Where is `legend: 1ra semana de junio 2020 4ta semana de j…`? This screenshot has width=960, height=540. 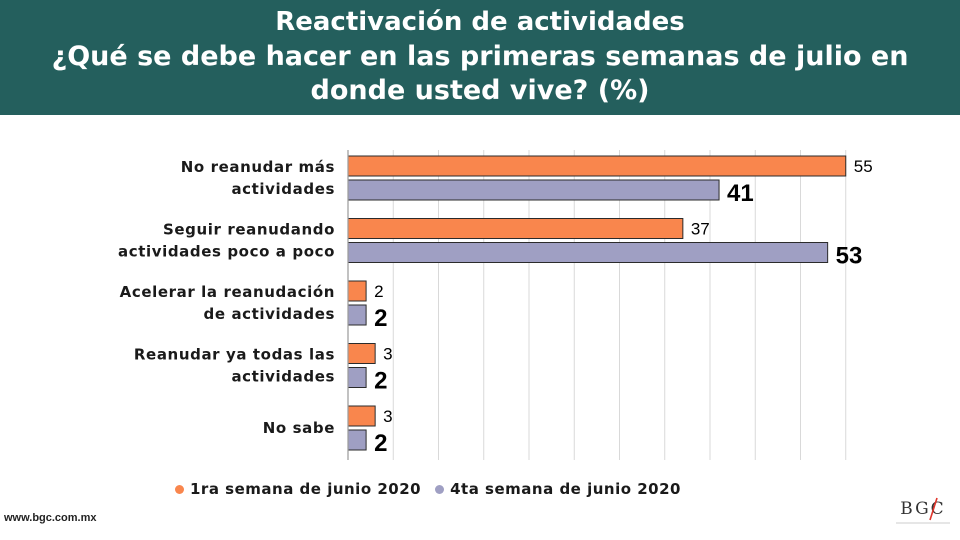
legend: 1ra semana de junio 2020 4ta semana de j… is located at coordinates (428, 489).